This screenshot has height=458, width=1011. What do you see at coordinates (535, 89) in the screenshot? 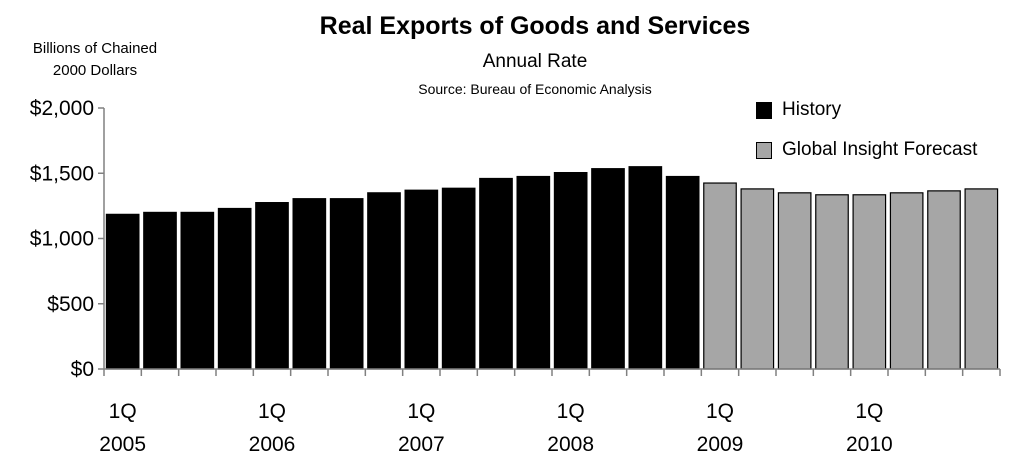
I see `chart-source: Source: Bureau of Economic Analysis` at bounding box center [535, 89].